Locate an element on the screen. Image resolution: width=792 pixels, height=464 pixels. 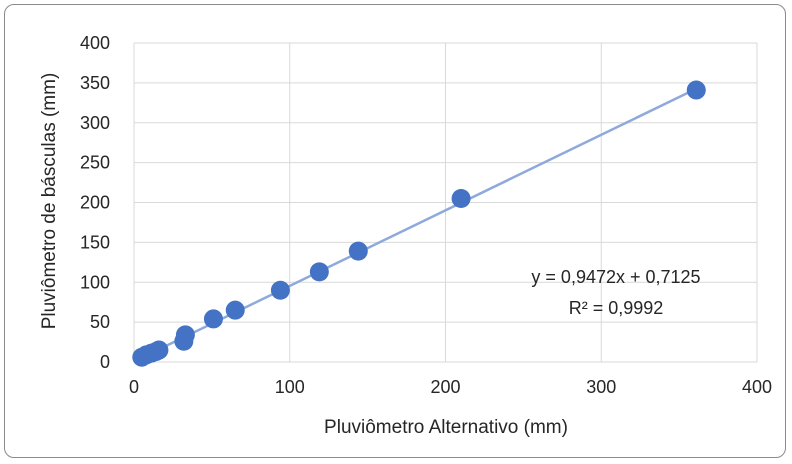
y-tick-label: 200 is located at coordinates (95, 203).